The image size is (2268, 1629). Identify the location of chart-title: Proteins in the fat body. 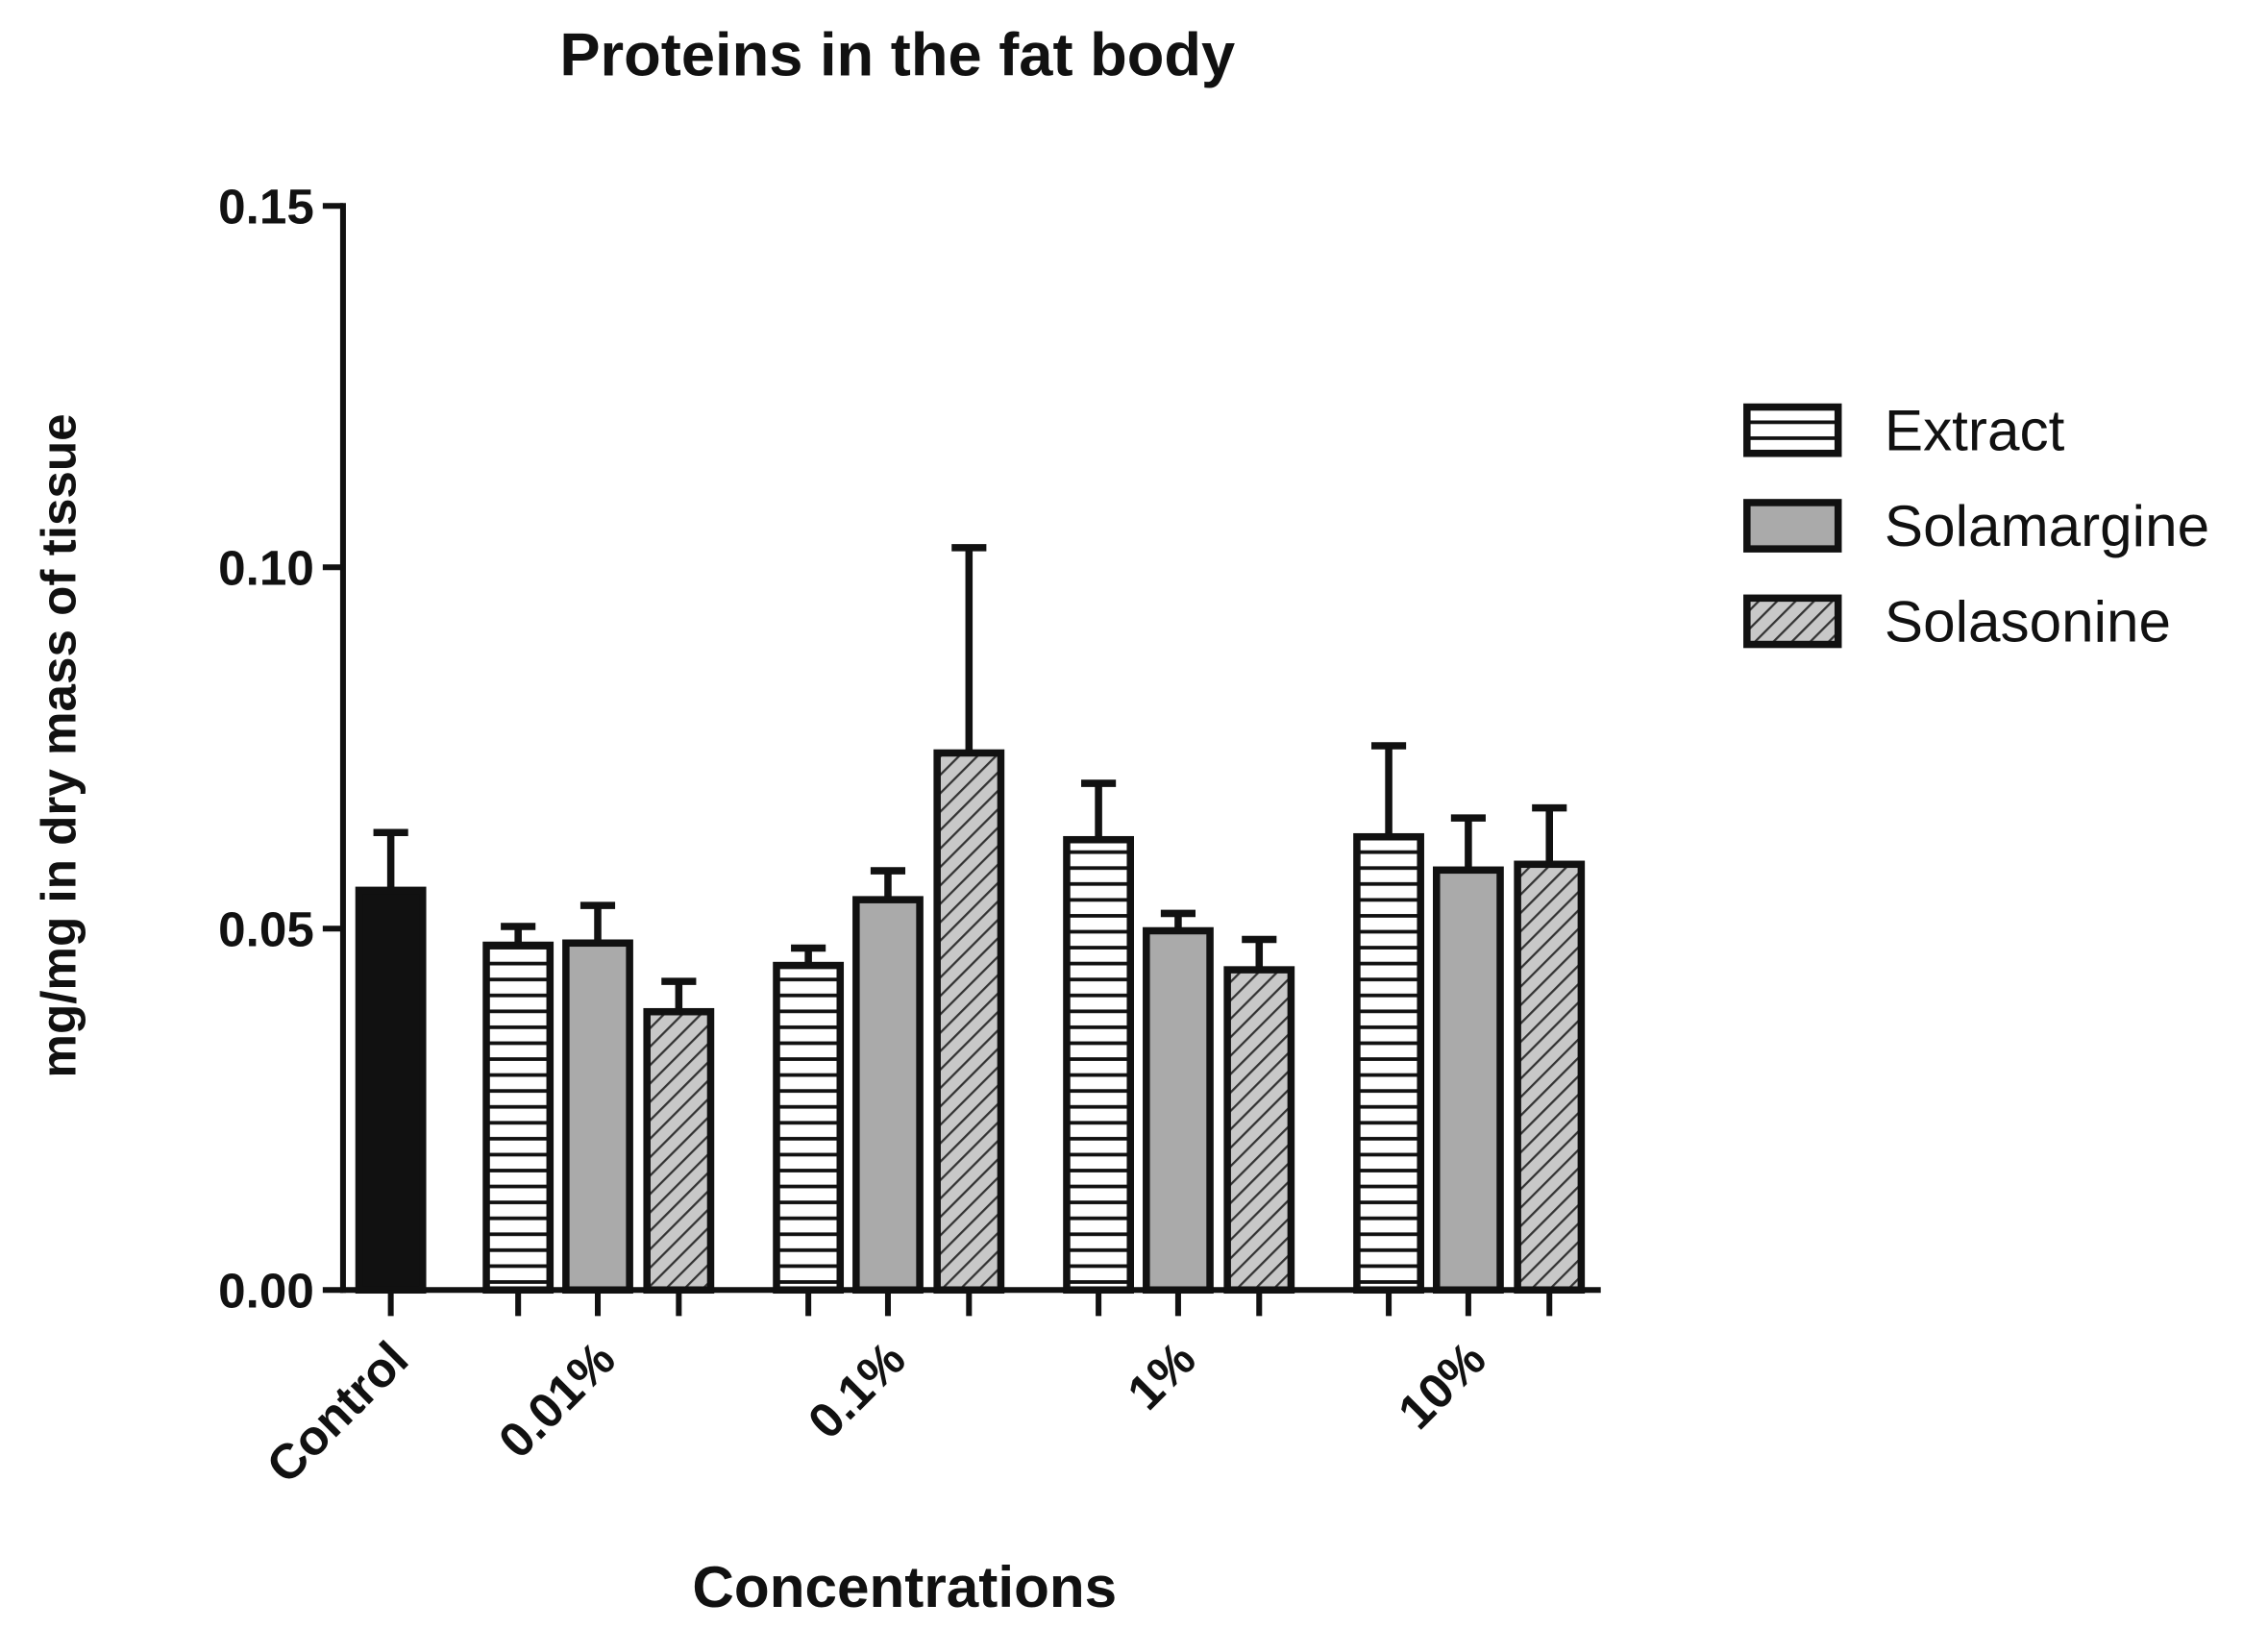
(897, 55).